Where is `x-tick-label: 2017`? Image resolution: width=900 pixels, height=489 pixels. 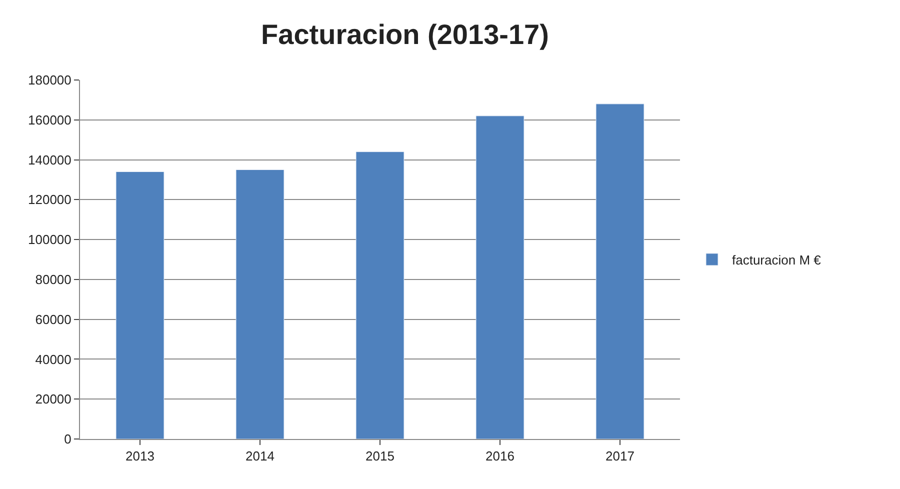
x-tick-label: 2017 is located at coordinates (620, 456).